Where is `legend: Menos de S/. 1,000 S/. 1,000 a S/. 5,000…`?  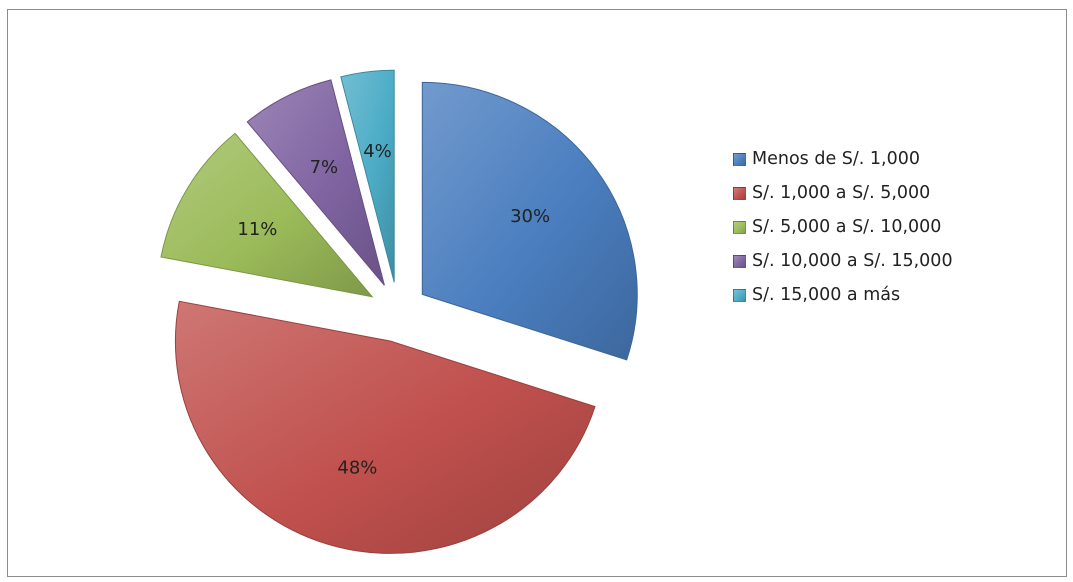
legend: Menos de S/. 1,000 S/. 1,000 a S/. 5,000… is located at coordinates (843, 227).